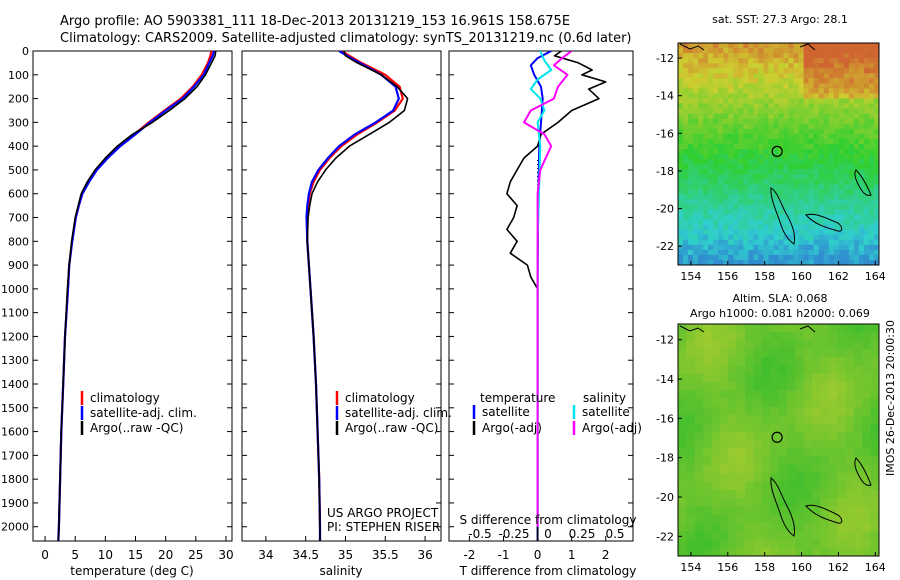 The height and width of the screenshot is (580, 900). What do you see at coordinates (572, 555) in the screenshot?
I see `x-tick-label: 1` at bounding box center [572, 555].